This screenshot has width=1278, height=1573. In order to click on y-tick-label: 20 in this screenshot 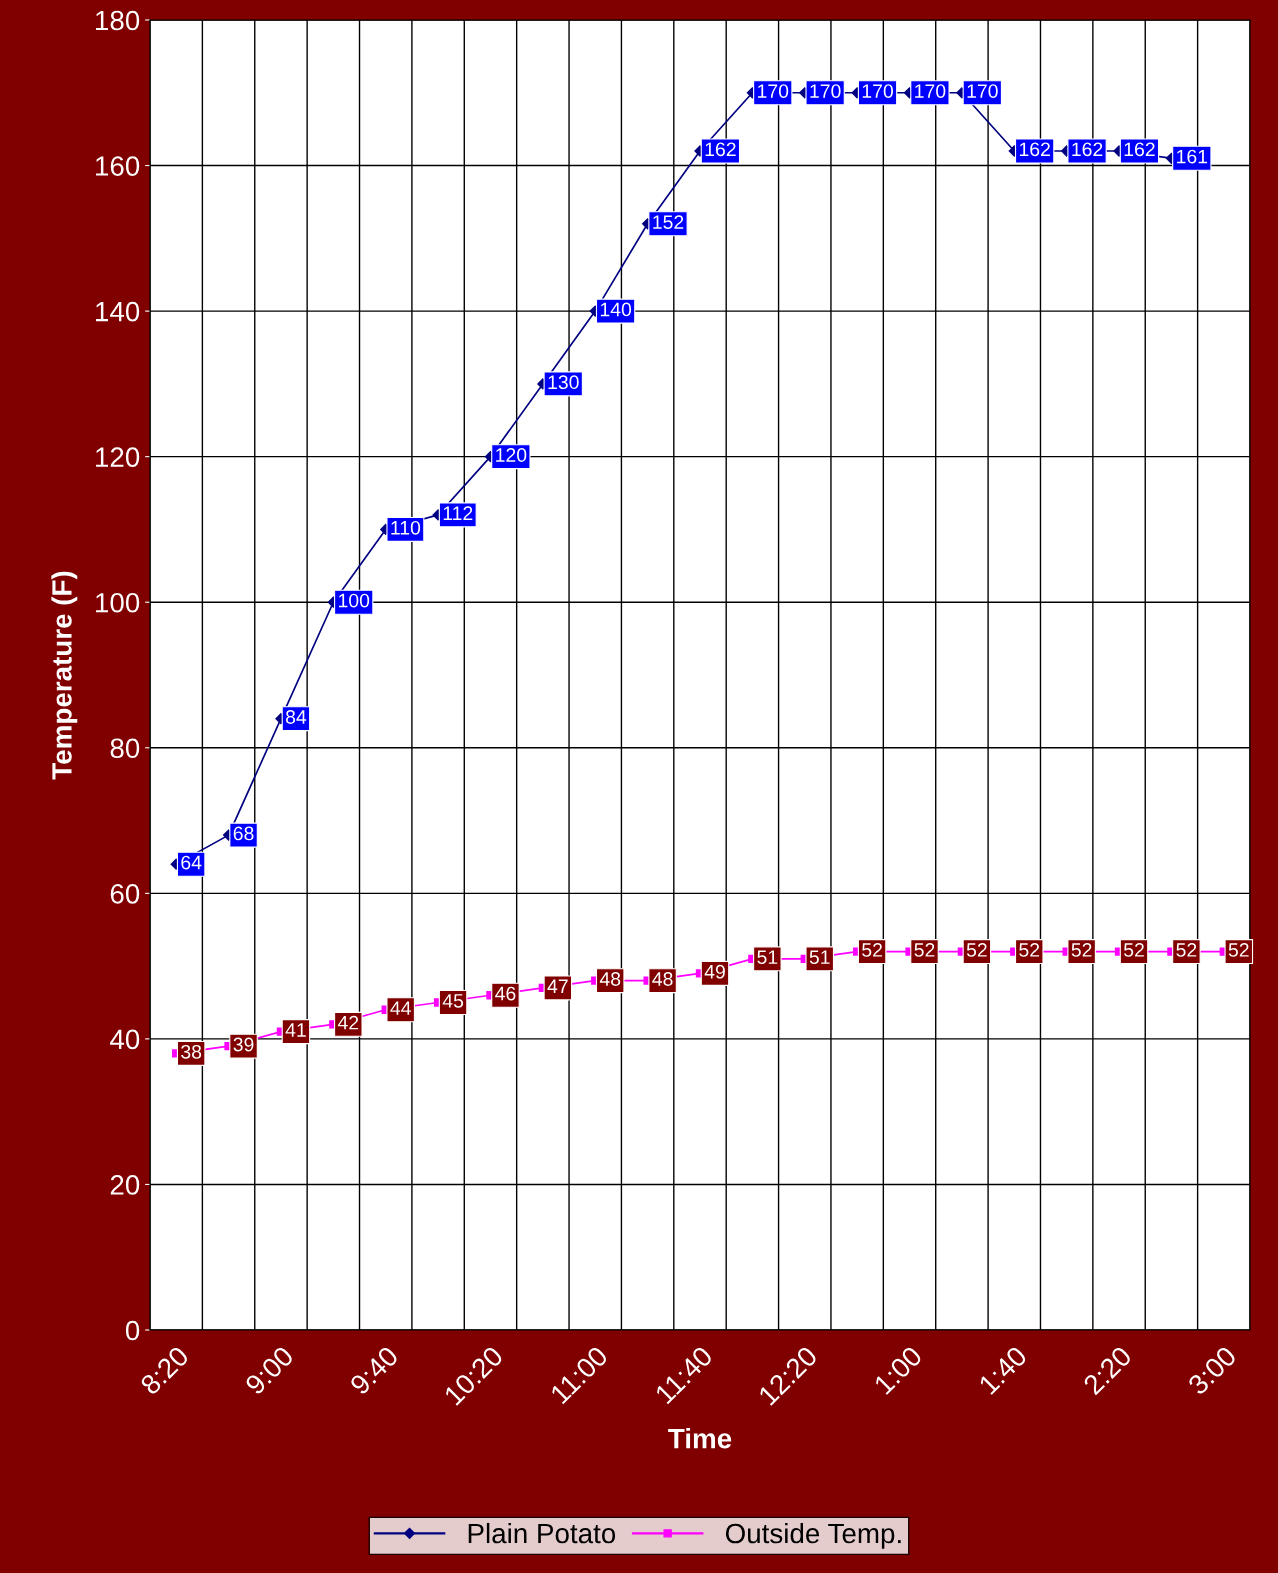, I will do `click(125, 1185)`.